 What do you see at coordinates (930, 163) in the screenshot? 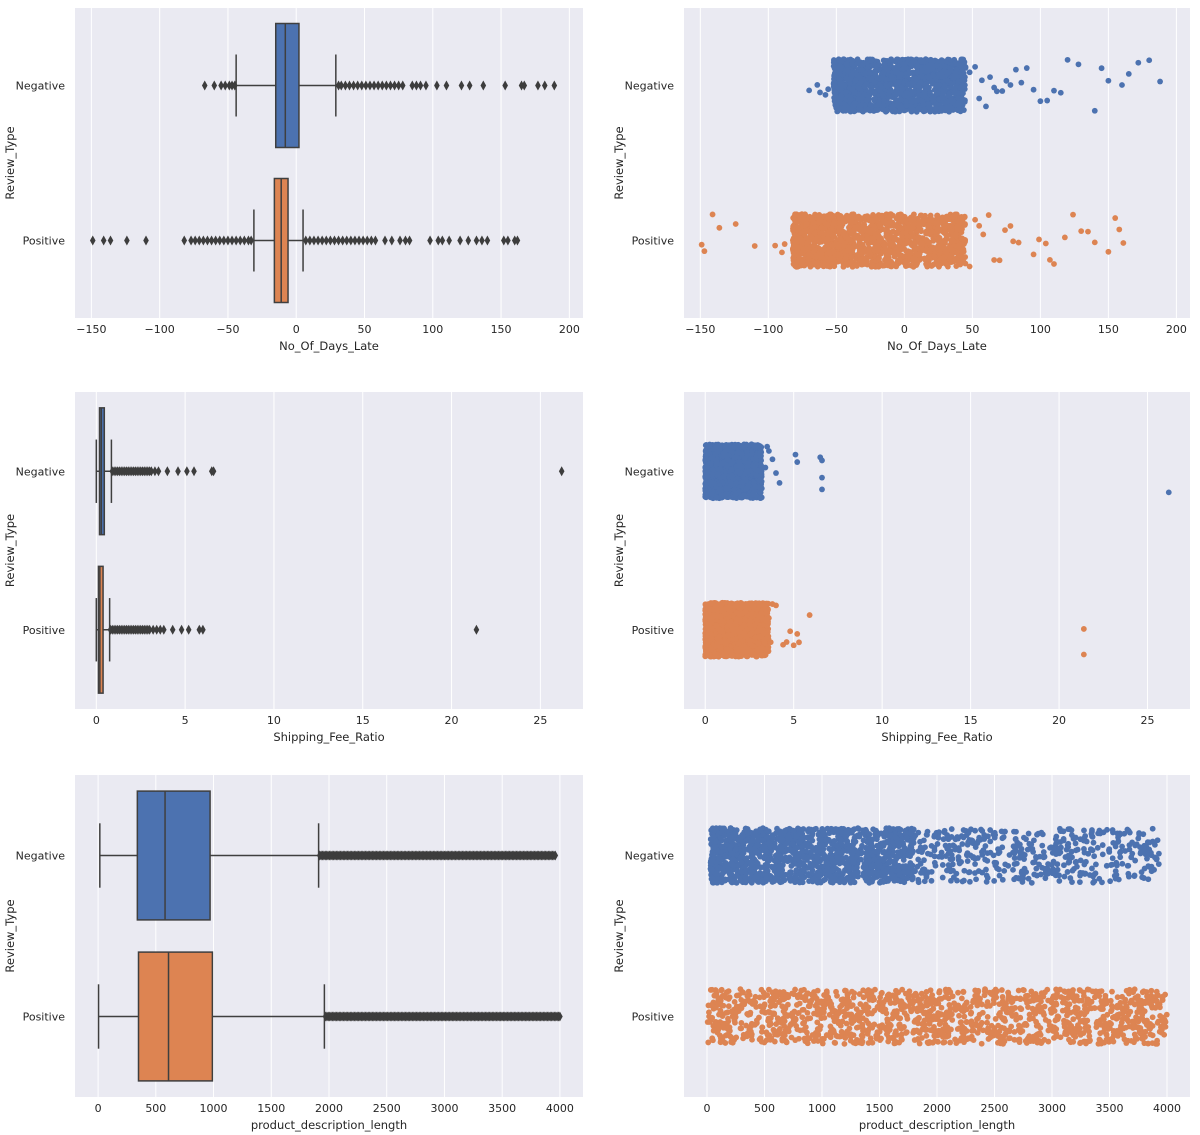
I see `marks` at bounding box center [930, 163].